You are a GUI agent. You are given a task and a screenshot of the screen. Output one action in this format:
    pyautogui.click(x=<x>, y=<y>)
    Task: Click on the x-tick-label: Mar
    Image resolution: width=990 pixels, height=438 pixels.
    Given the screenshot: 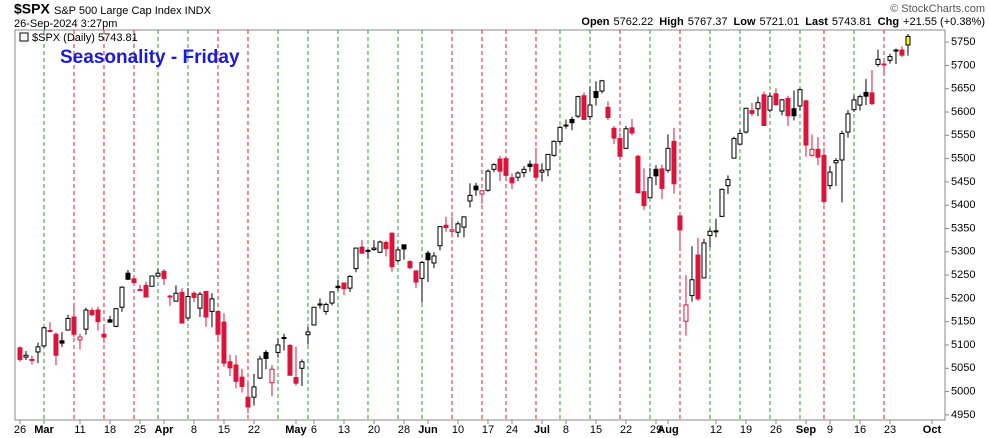 What is the action you would take?
    pyautogui.click(x=44, y=430)
    